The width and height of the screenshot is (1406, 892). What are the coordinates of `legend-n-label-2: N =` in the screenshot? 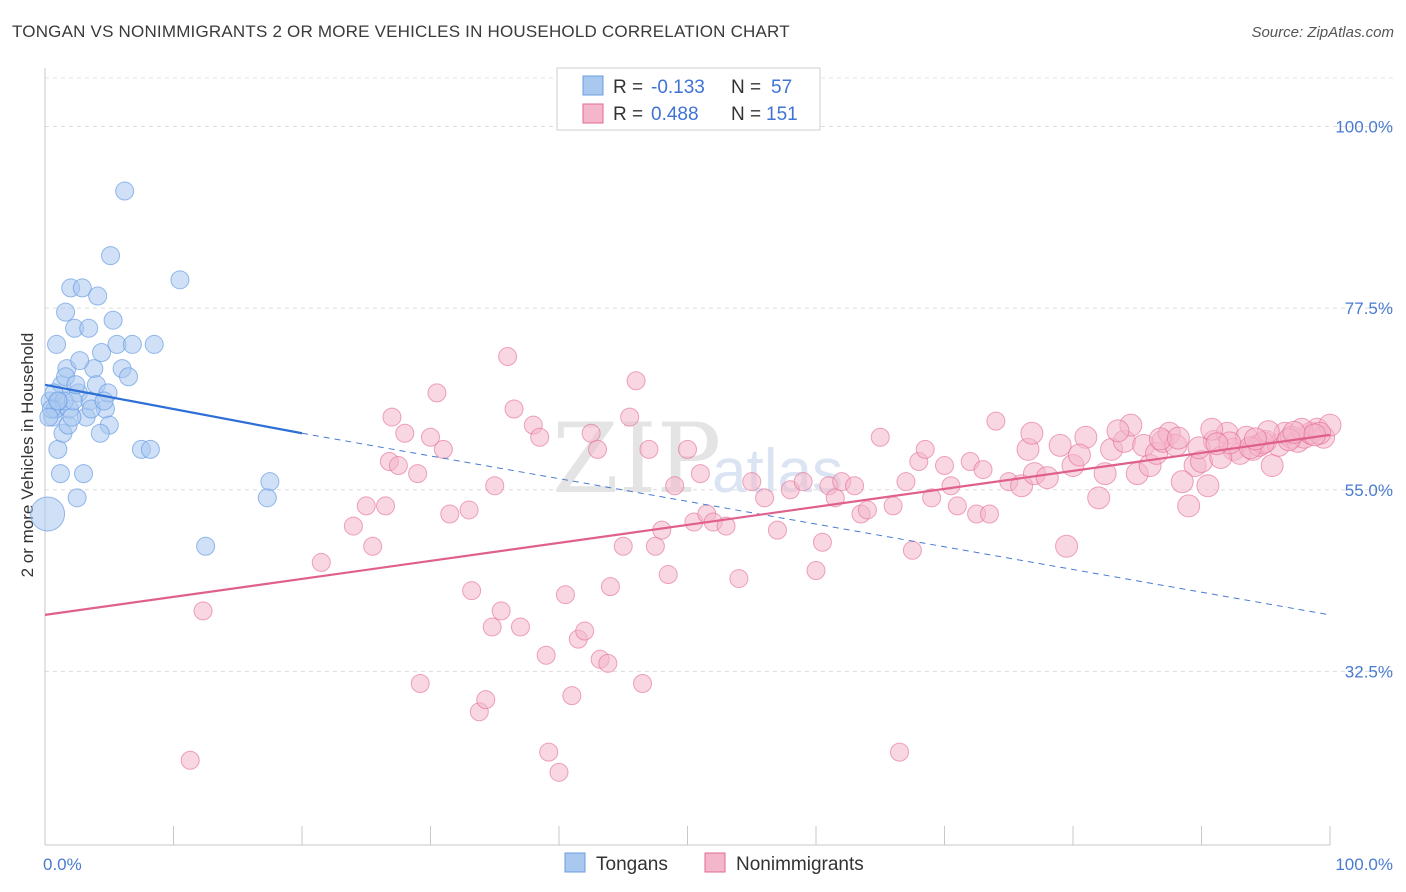 It's located at (746, 114).